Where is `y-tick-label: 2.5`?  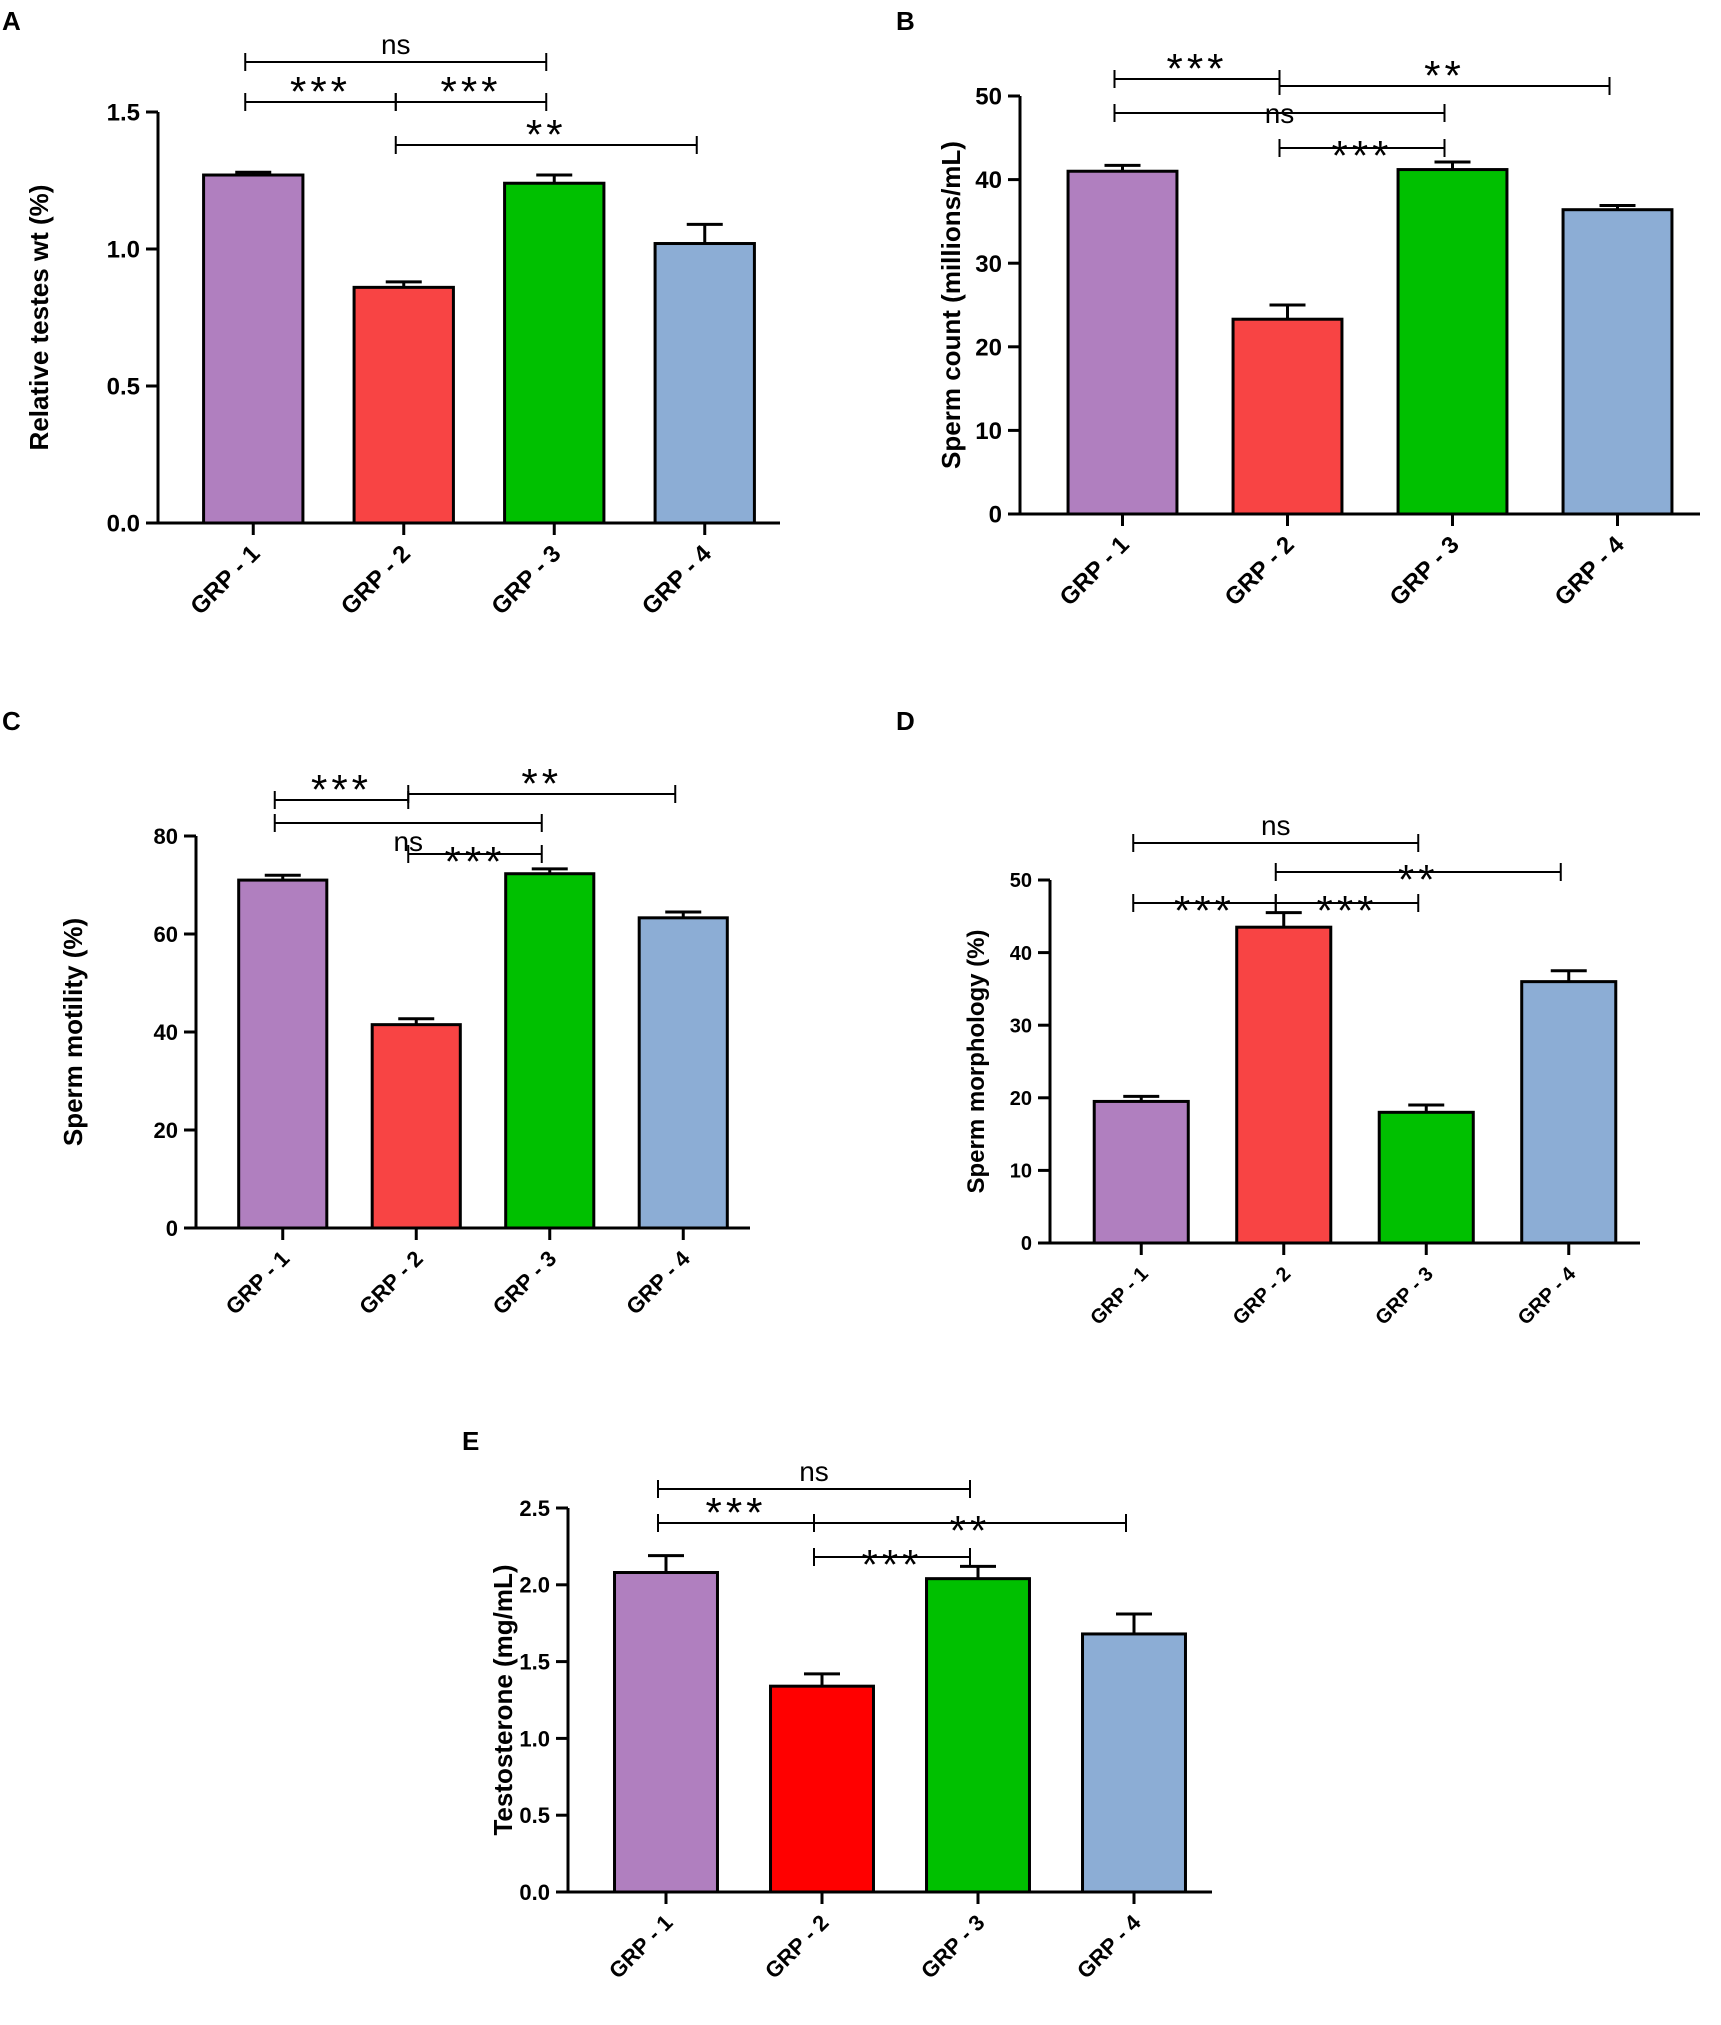
y-tick-label: 2.5 is located at coordinates (534, 1508).